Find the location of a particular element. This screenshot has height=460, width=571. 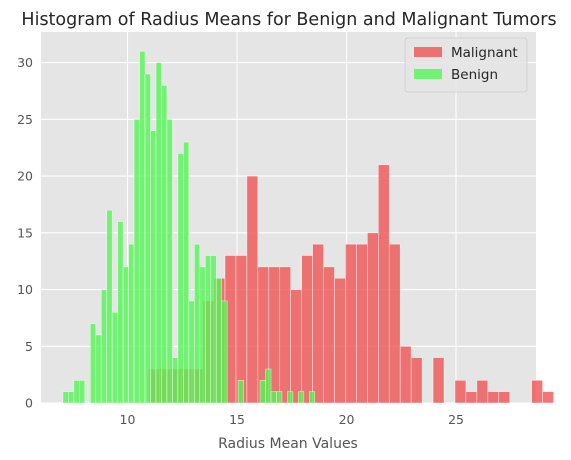

x-axis-label: Radius Mean Values is located at coordinates (288, 444).